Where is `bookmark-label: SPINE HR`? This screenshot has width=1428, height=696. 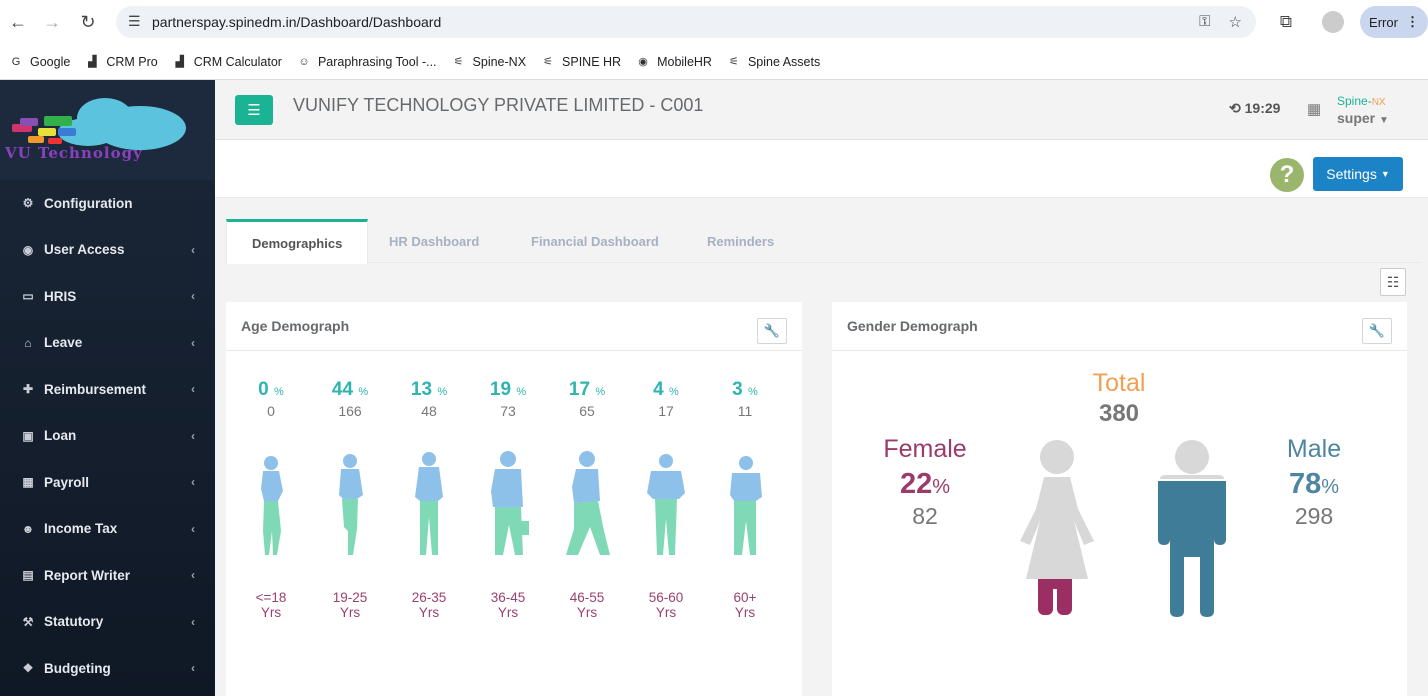
bookmark-label: SPINE HR is located at coordinates (592, 61).